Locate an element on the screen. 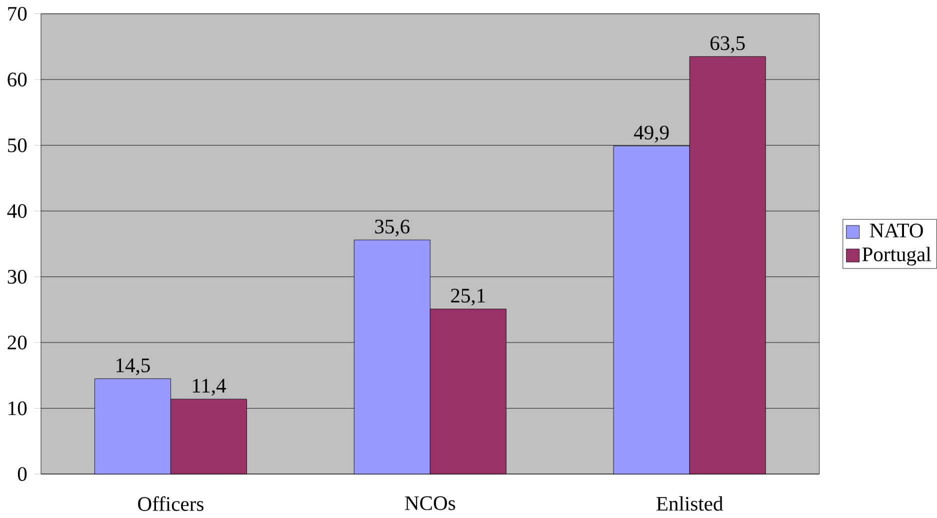 The image size is (937, 518). y-tick-label: 70 is located at coordinates (17, 13).